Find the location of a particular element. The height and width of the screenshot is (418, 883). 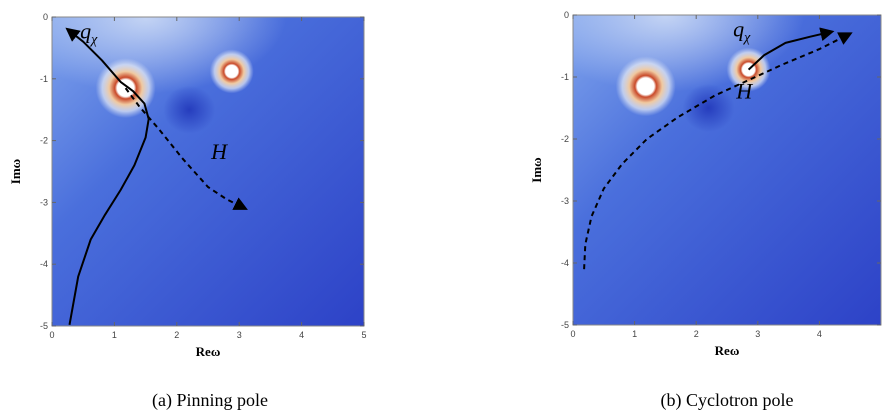

panel-caption: (a) Pinning pole is located at coordinates (210, 400).